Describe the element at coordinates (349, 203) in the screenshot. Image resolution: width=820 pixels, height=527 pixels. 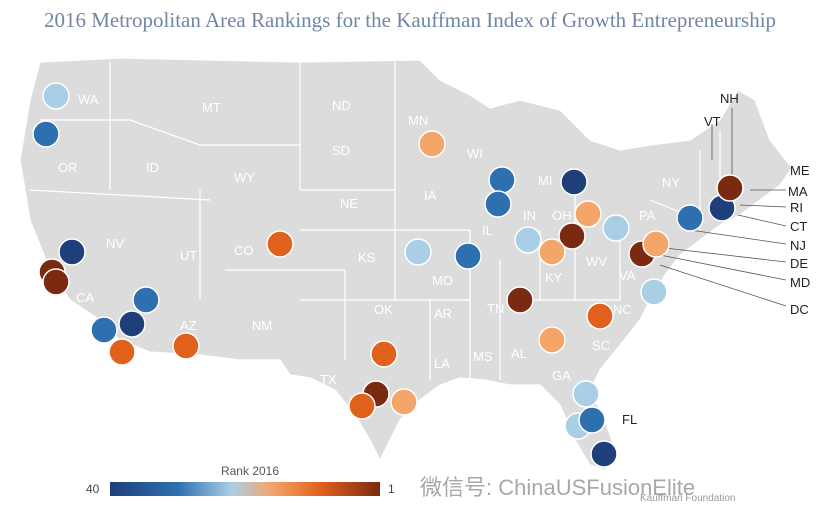
I see `state-label-ne: NE` at that location.